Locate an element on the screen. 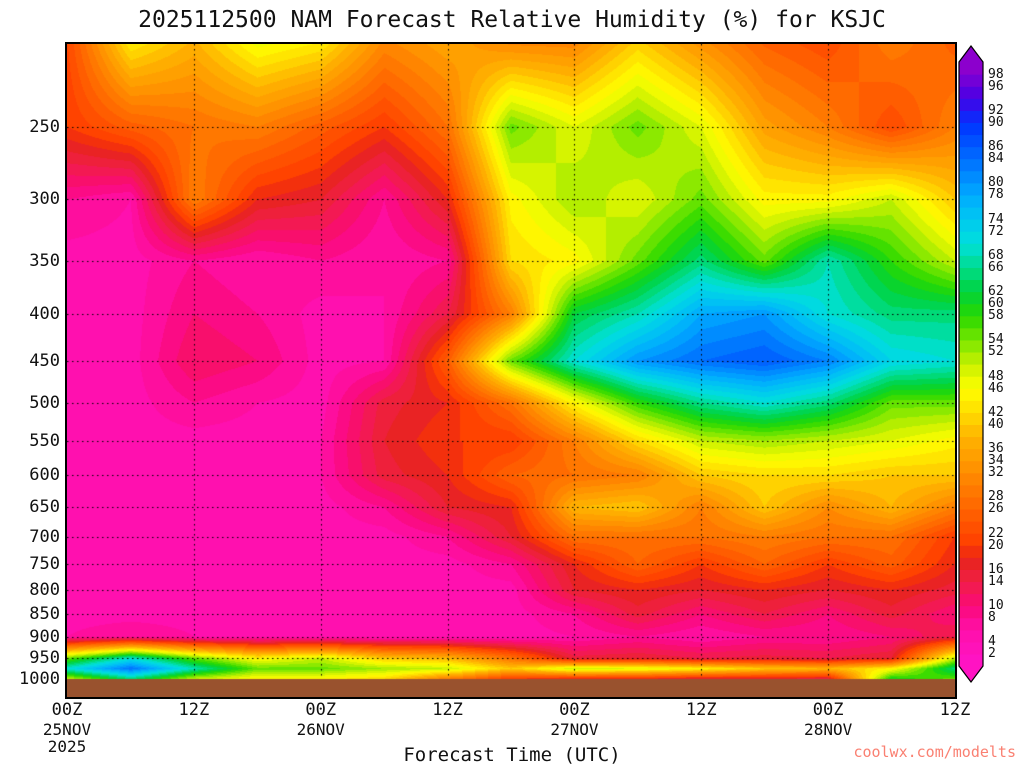 This screenshot has width=1024, height=768. colorbar-tick-label: 42 is located at coordinates (996, 412).